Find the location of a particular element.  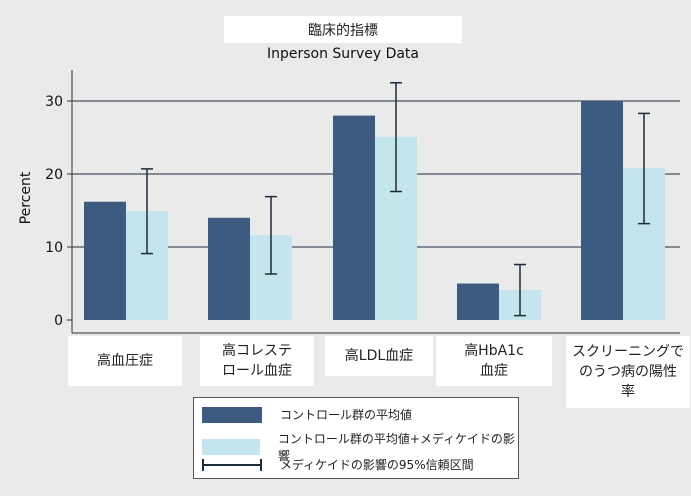

y-tick-label: 20 is located at coordinates (54, 175).